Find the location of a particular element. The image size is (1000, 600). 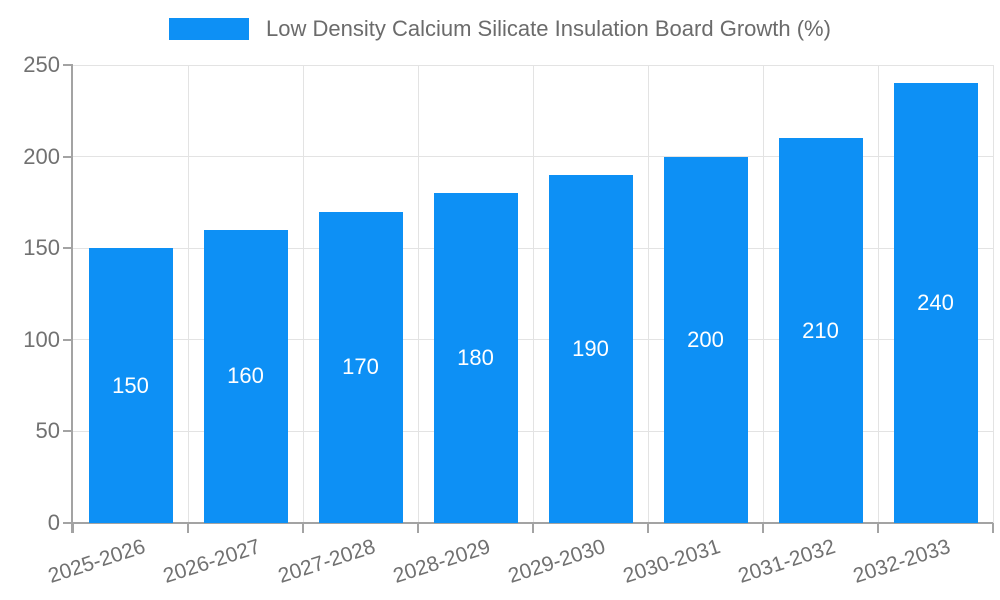

bar-value-label: 210 is located at coordinates (820, 330).